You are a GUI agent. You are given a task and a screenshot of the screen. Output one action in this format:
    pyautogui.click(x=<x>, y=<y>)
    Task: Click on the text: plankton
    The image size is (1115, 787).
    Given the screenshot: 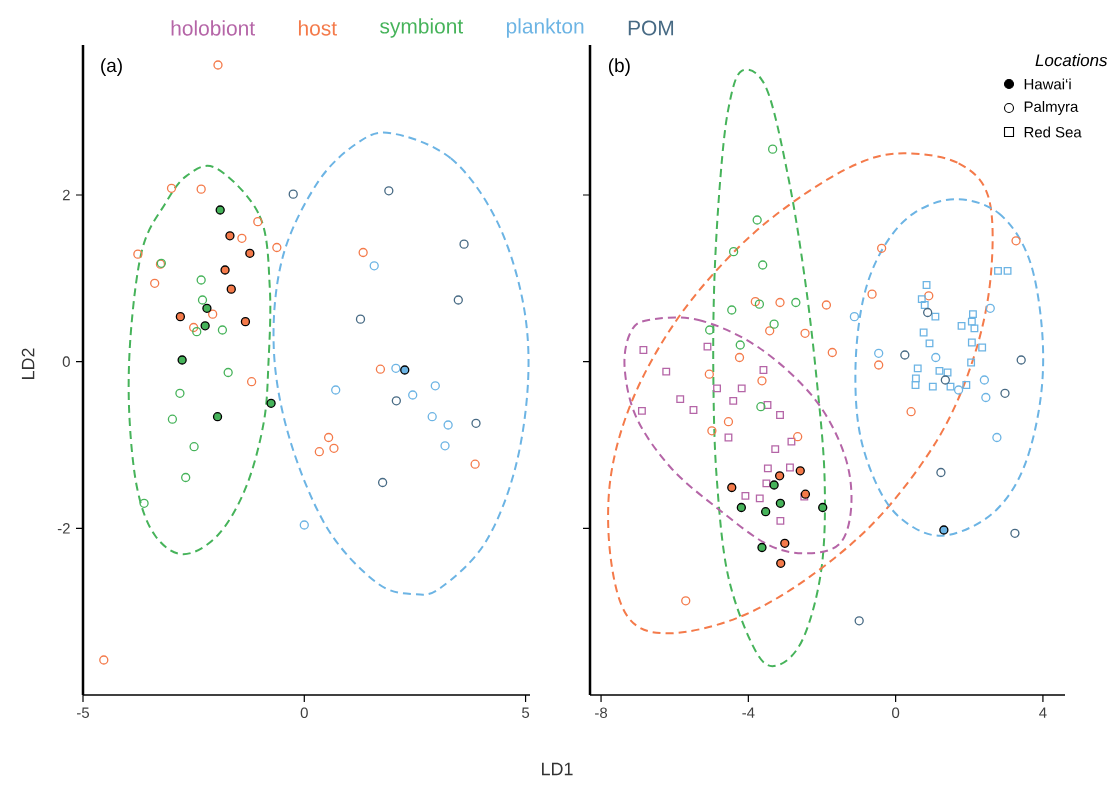 What is the action you would take?
    pyautogui.click(x=545, y=28)
    